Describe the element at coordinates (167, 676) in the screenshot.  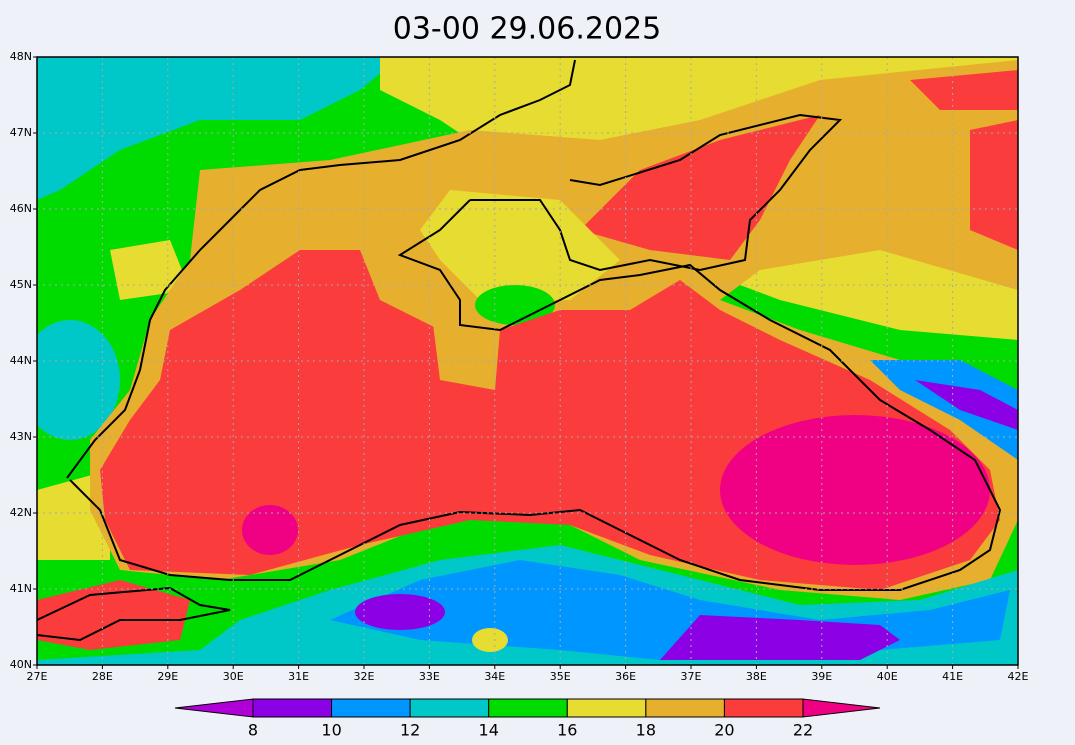
I see `lon-tick-label: 29E` at that location.